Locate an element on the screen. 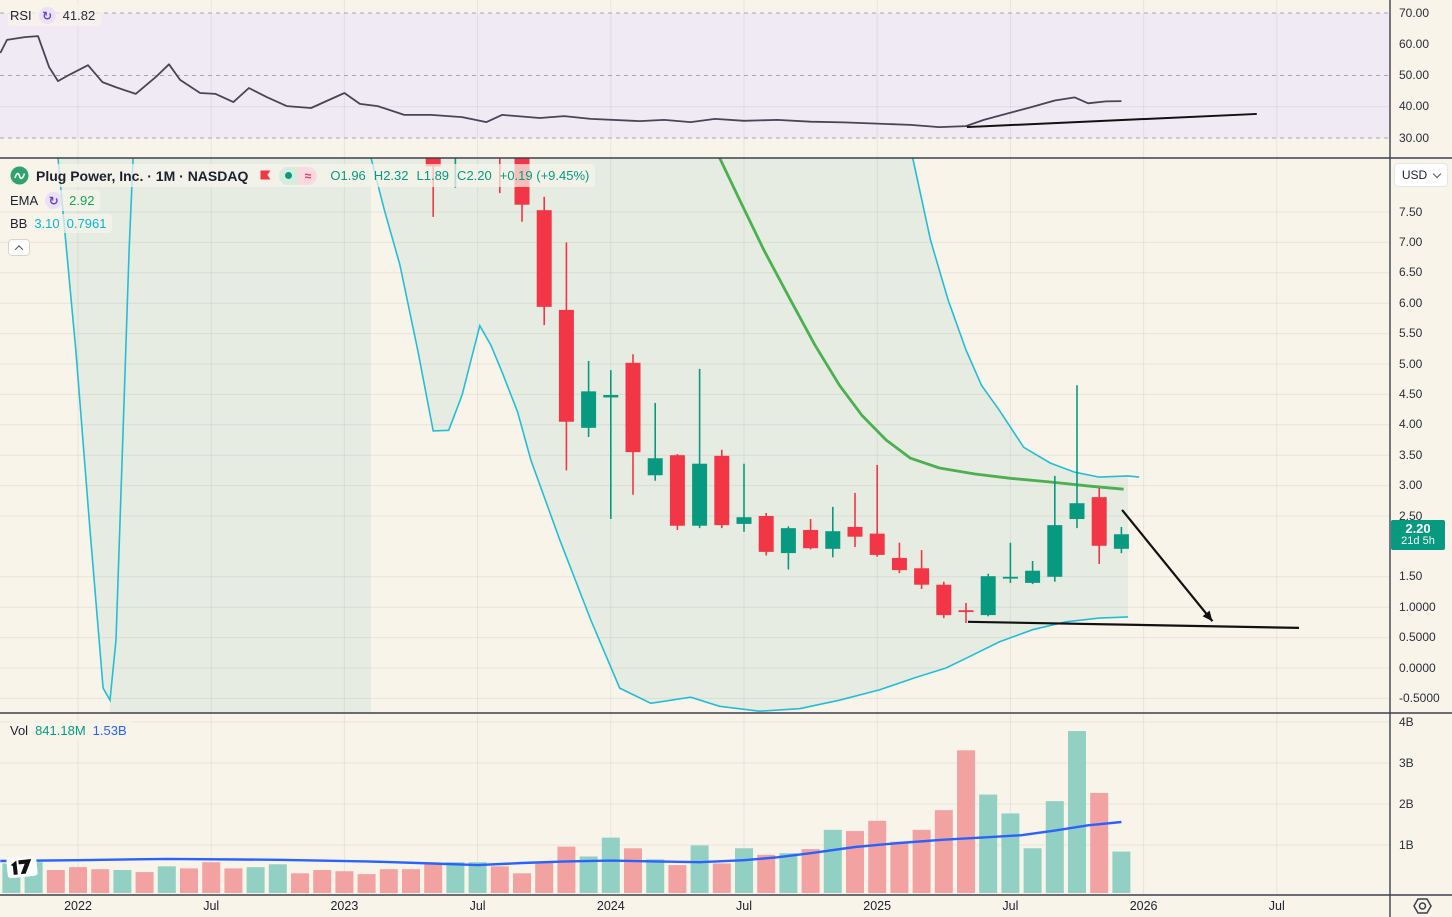 The image size is (1452, 917). market-status-pill: ≈ is located at coordinates (298, 175).